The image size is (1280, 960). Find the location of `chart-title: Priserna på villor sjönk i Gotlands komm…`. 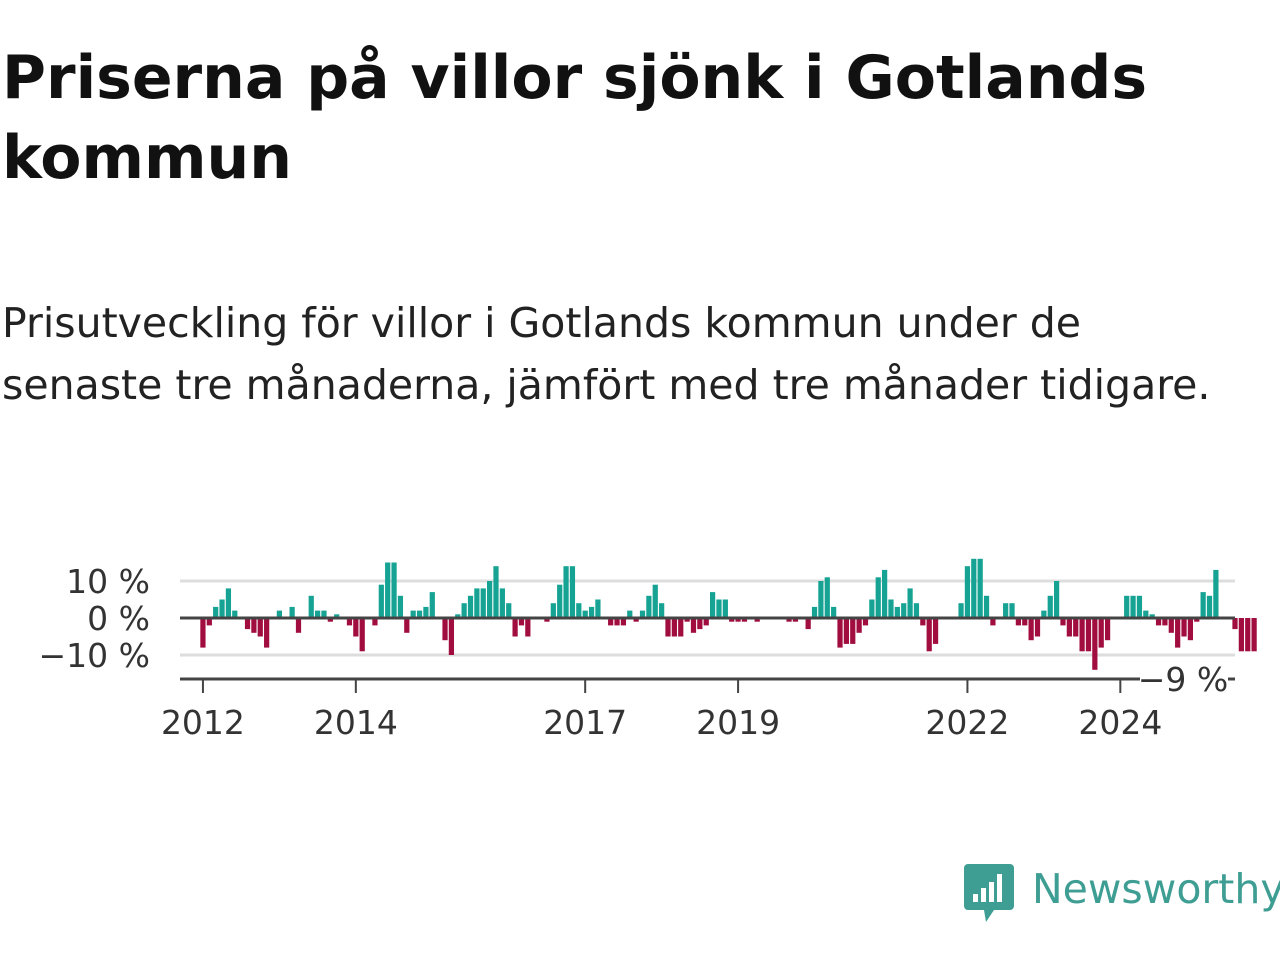

chart-title: Priserna på villor sjönk i Gotlands komm… is located at coordinates (575, 118).